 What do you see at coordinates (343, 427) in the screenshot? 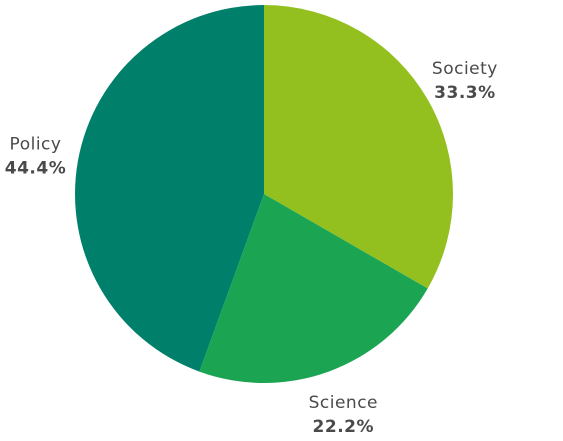
I see `slice-percent-science: 22.2%` at bounding box center [343, 427].